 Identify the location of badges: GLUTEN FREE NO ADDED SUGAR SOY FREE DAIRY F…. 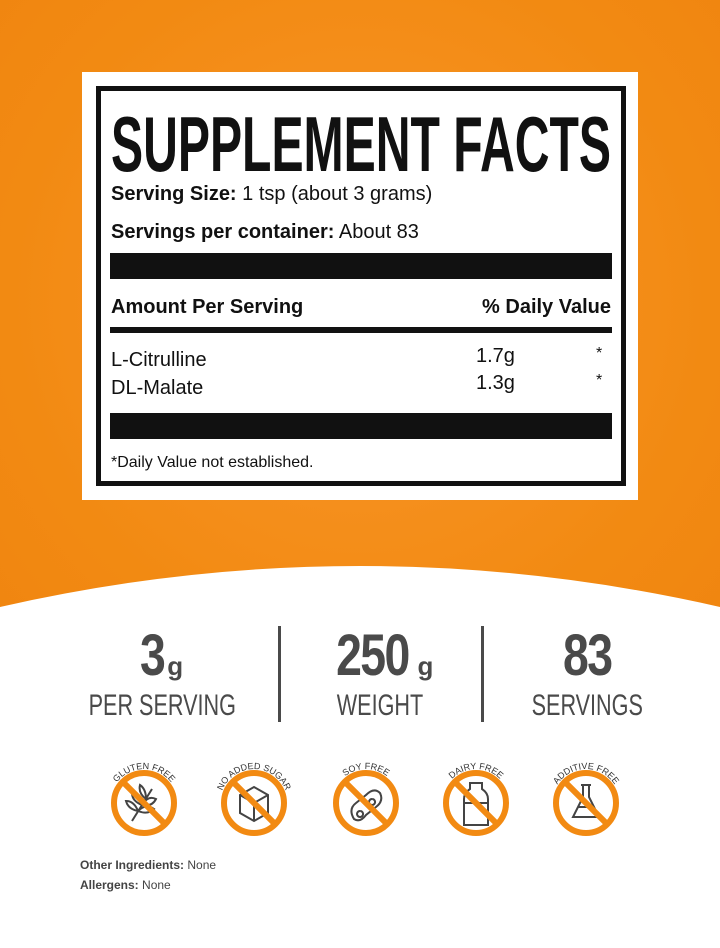
(366, 798).